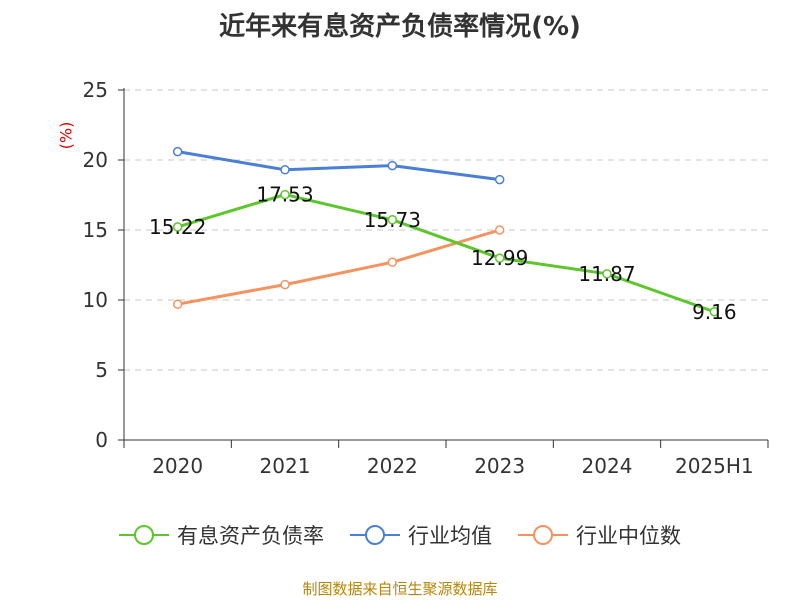 The image size is (800, 600). Describe the element at coordinates (285, 466) in the screenshot. I see `x-tick-label: 2021` at that location.